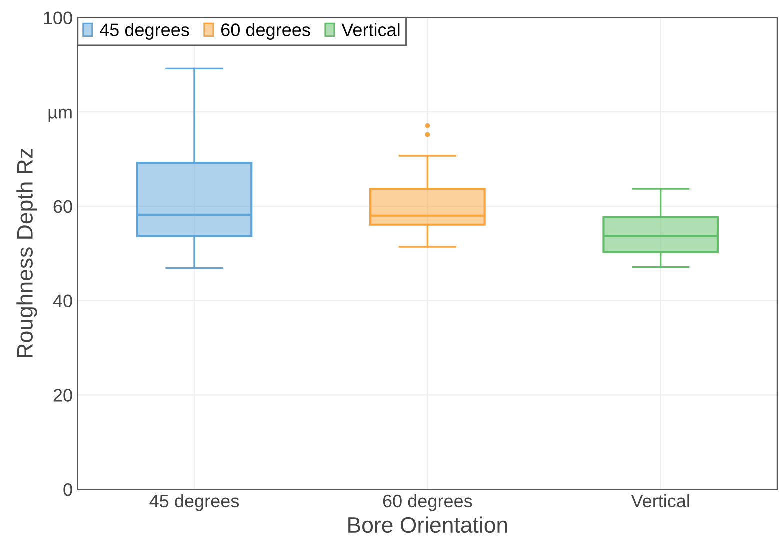 This screenshot has height=555, width=779. Describe the element at coordinates (63, 207) in the screenshot. I see `y-tick-label: 60` at that location.